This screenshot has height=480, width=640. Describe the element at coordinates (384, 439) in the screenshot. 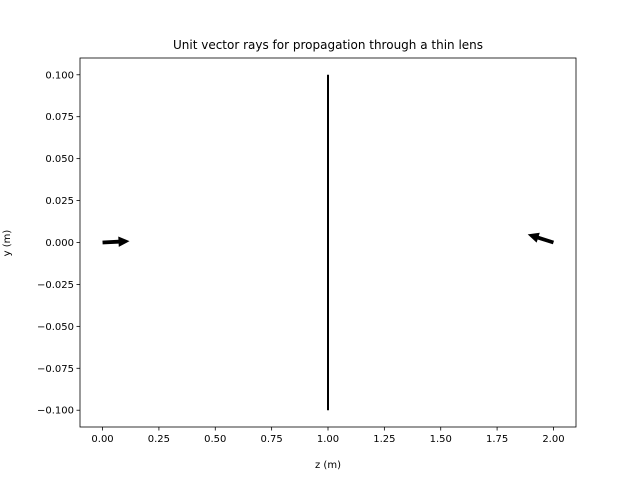

I see `x-tick-label: 1.25` at that location.